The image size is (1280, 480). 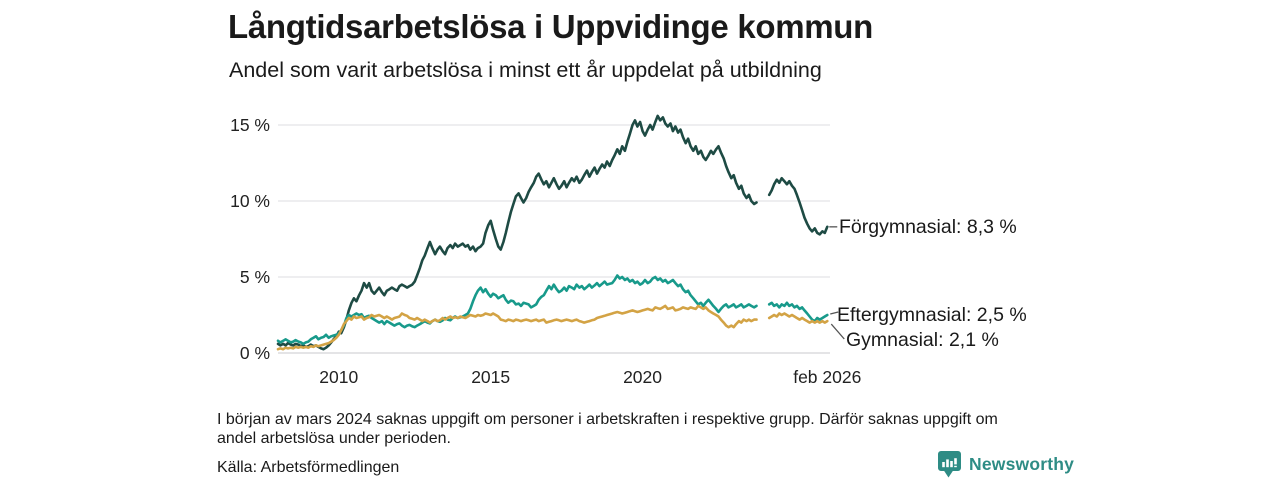 I want to click on x-axis-tick-label: 2010, so click(x=339, y=377).